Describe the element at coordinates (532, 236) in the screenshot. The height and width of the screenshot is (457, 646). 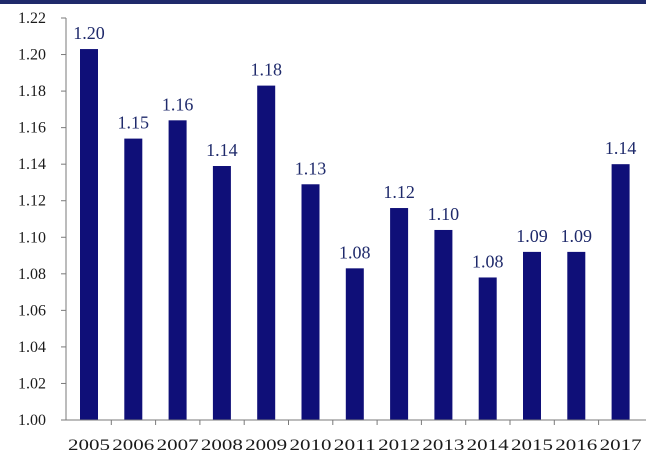
I see `data-label-2015: 1.09` at that location.